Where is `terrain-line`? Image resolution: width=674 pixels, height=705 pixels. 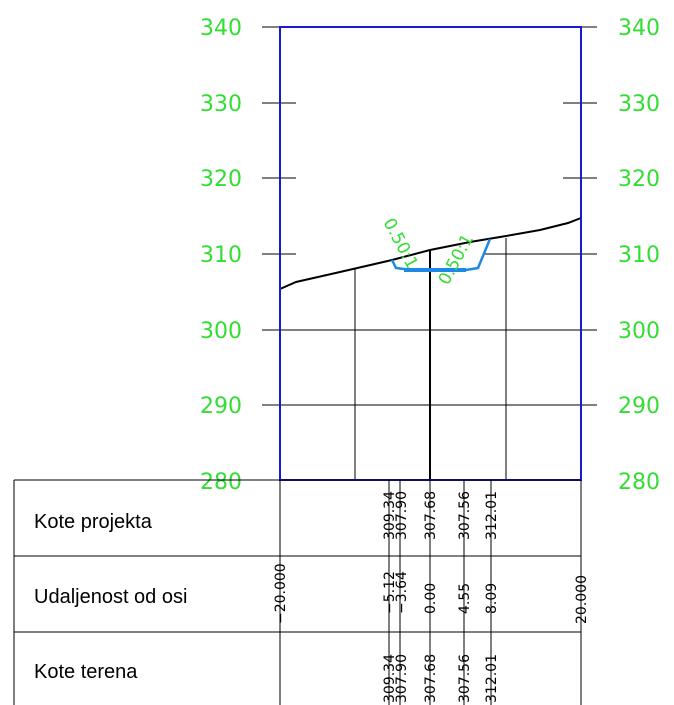 terrain-line is located at coordinates (430, 253).